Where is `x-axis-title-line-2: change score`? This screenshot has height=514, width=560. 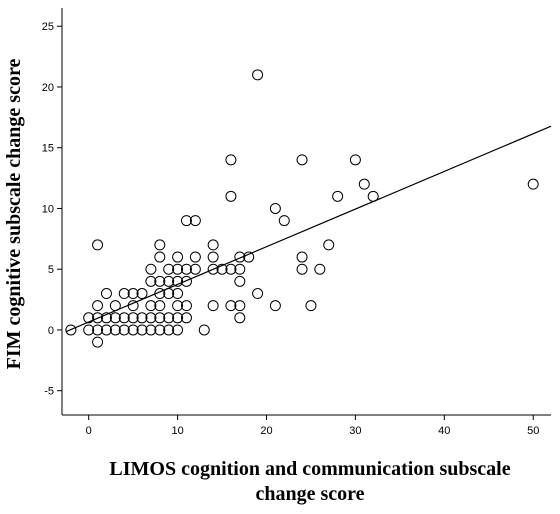
x-axis-title-line-2: change score is located at coordinates (309, 494).